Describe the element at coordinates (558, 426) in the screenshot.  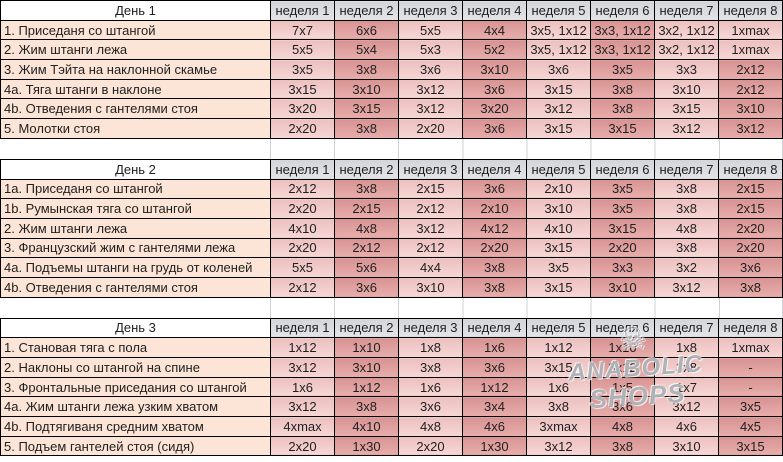
I see `set-value-cell: 3xmax` at that location.